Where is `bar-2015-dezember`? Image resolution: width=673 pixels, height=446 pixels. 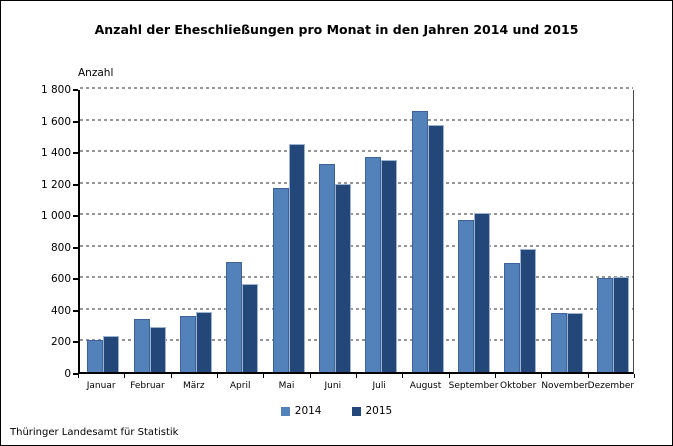 bar-2015-dezember is located at coordinates (620, 324).